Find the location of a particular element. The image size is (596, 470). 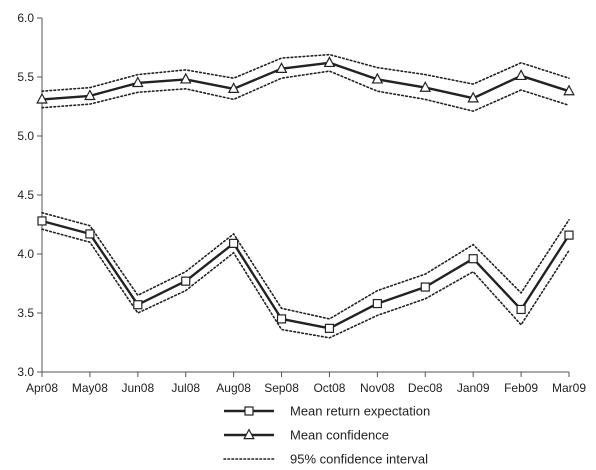

y-tick-label: 4.5 is located at coordinates (25, 195).